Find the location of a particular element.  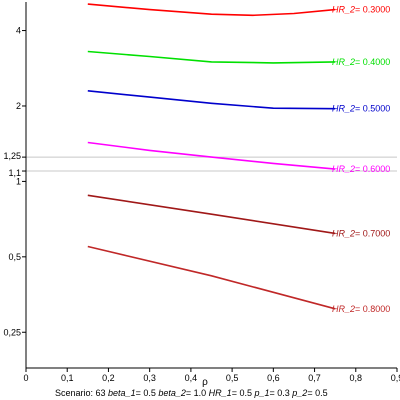

x-tick-label: 0,2 is located at coordinates (108, 378).